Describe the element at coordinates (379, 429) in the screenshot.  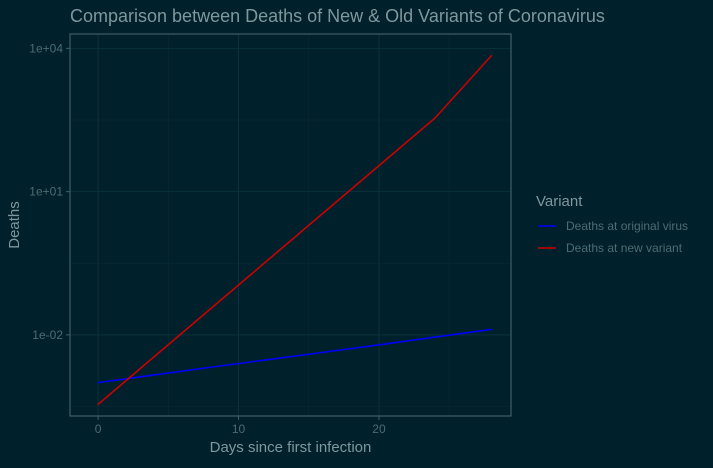
I see `x-tick-label: 20` at that location.